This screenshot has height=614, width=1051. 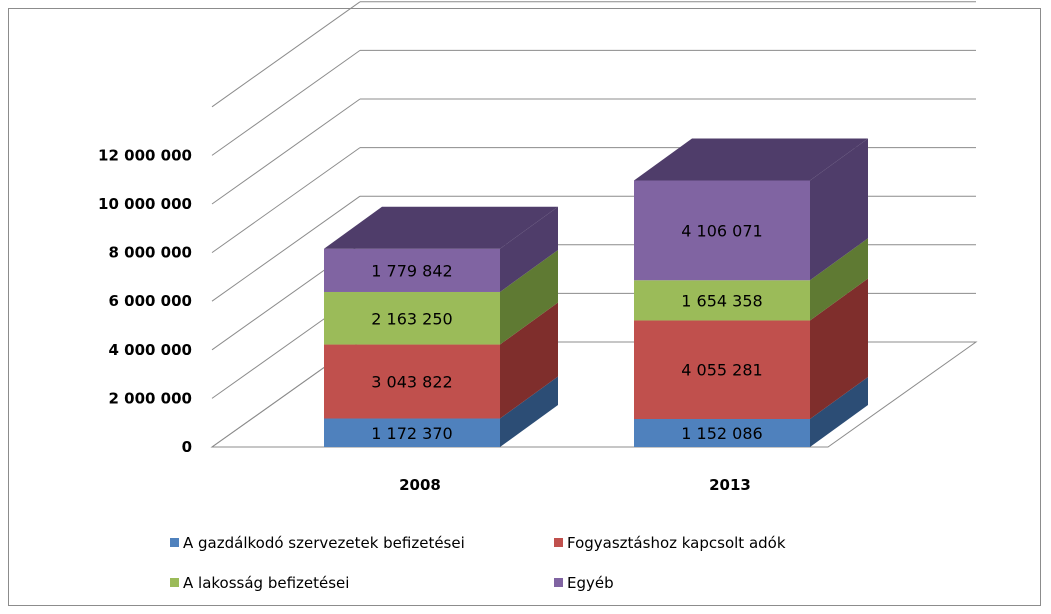 What do you see at coordinates (145, 204) in the screenshot?
I see `y-tick-label: 10 000 000` at bounding box center [145, 204].